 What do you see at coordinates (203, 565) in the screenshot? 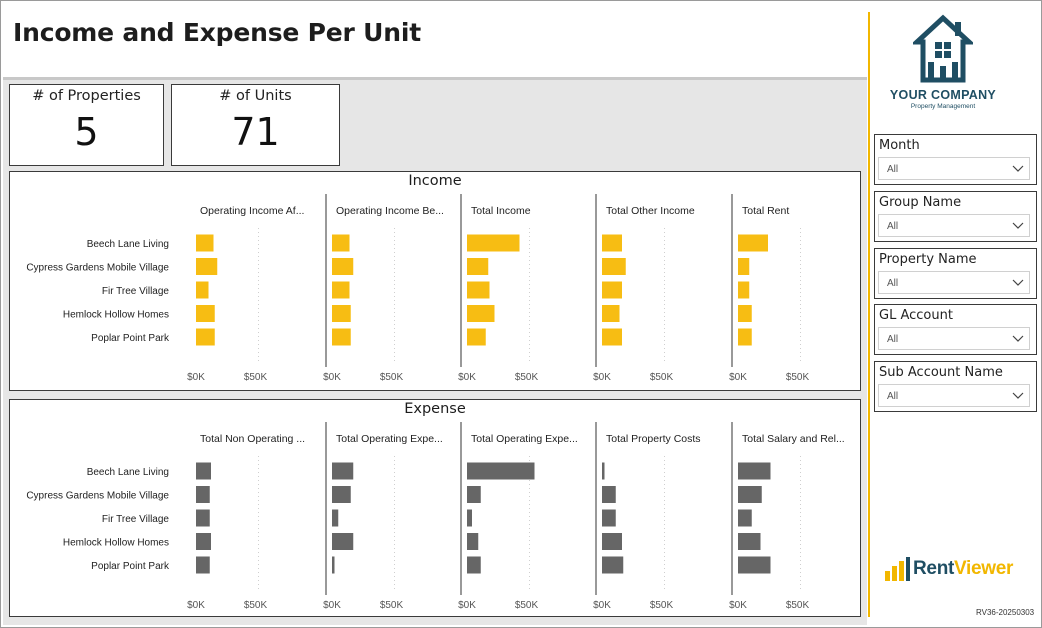
I see `expense-bar-1-poplar-point-park` at bounding box center [203, 565].